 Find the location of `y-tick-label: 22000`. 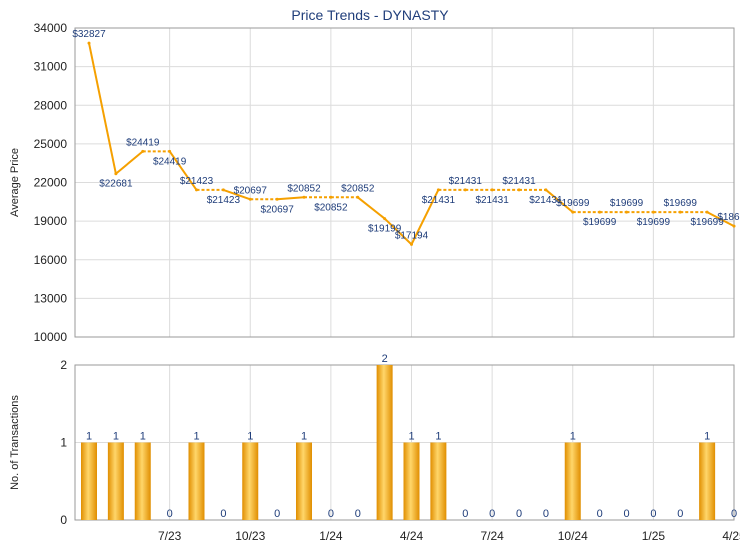

y-tick-label: 22000 is located at coordinates (51, 183).